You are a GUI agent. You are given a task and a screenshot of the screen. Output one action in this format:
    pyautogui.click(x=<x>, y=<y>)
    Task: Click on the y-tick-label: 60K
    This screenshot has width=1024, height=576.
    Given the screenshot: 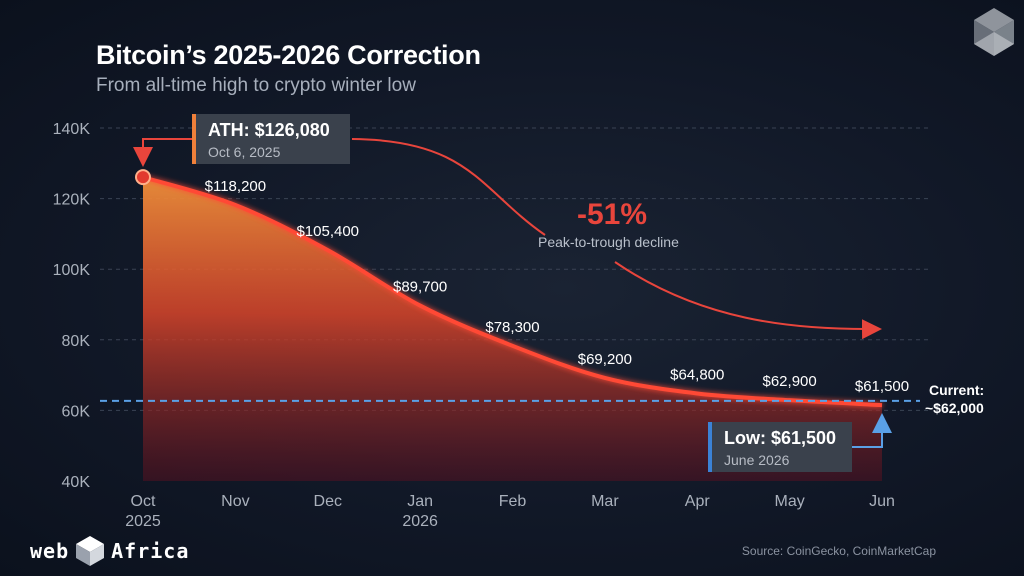 What is the action you would take?
    pyautogui.click(x=76, y=411)
    